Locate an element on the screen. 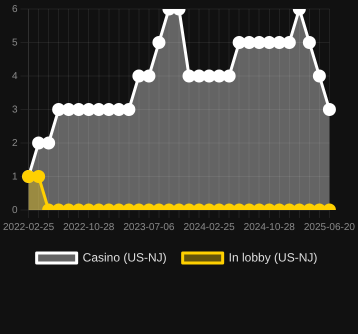  x-tick-label: 2024-02-25 is located at coordinates (210, 227).